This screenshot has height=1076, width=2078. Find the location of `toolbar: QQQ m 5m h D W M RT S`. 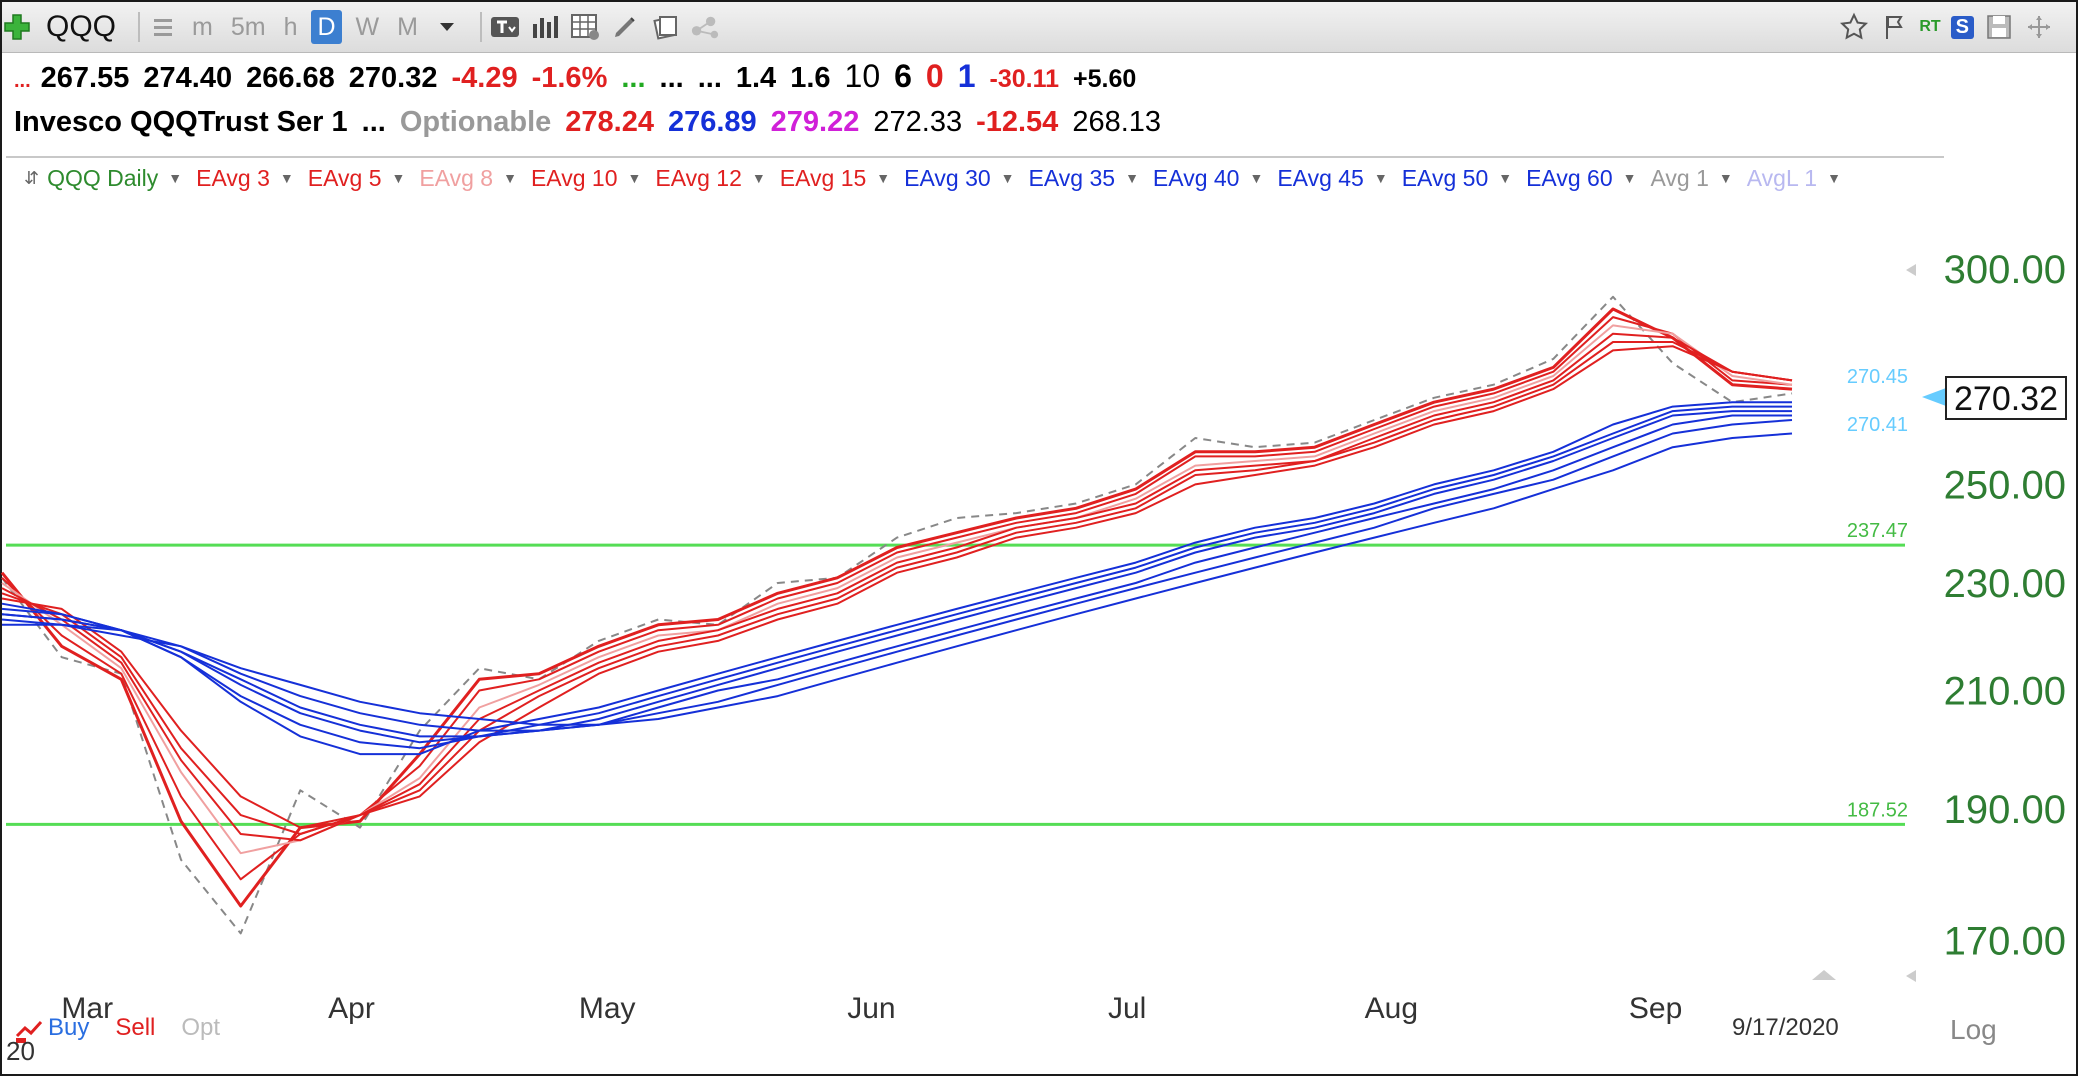

toolbar: QQQ m 5m h D W M RT S is located at coordinates (1039, 27).